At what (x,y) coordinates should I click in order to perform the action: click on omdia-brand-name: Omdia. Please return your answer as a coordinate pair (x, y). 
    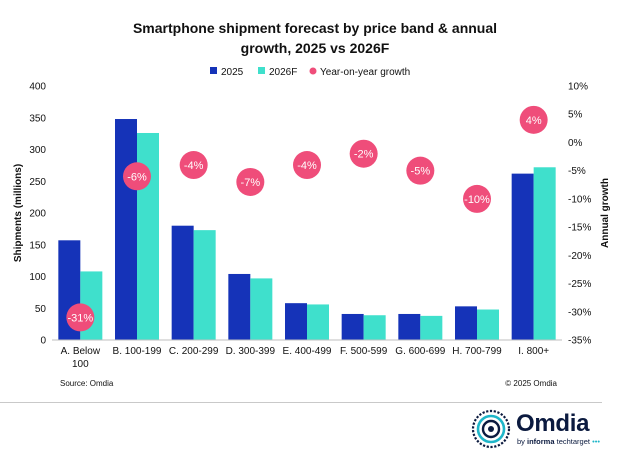
    Looking at the image, I should click on (553, 423).